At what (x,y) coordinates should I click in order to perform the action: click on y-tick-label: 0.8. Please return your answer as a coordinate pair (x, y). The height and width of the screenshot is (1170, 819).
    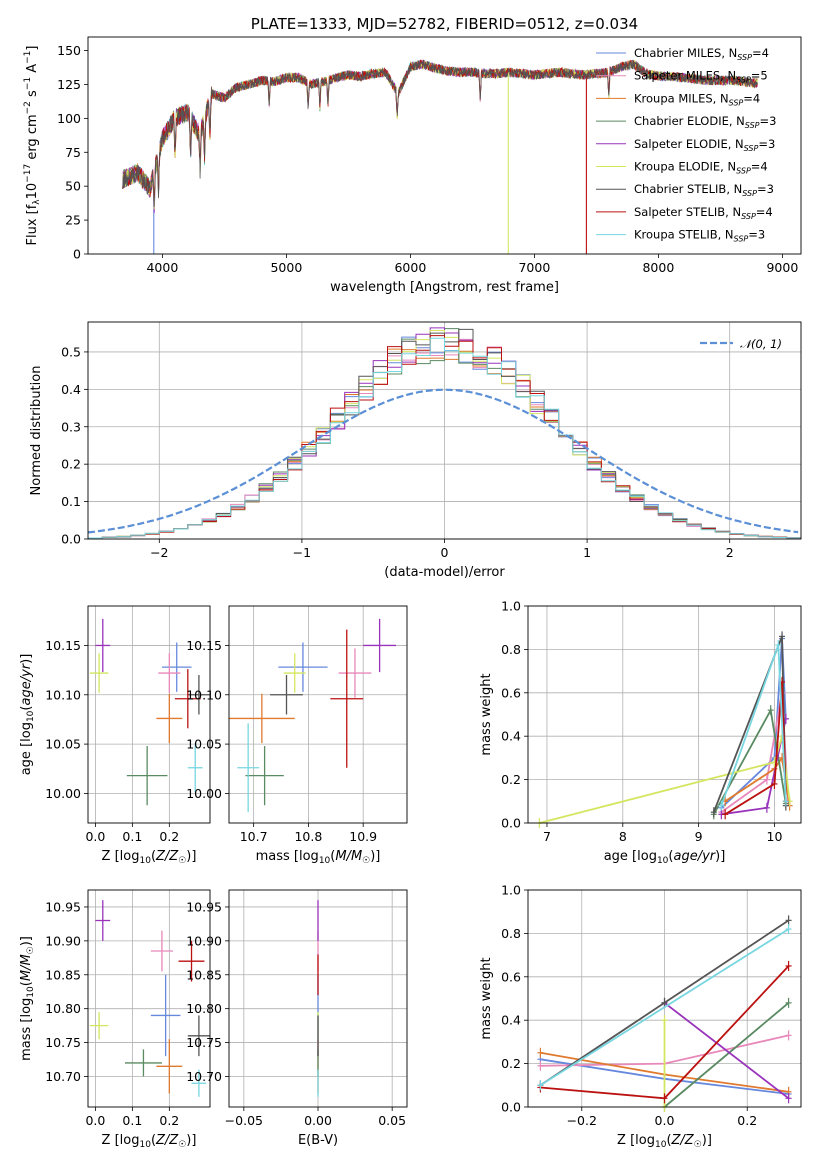
    Looking at the image, I should click on (511, 933).